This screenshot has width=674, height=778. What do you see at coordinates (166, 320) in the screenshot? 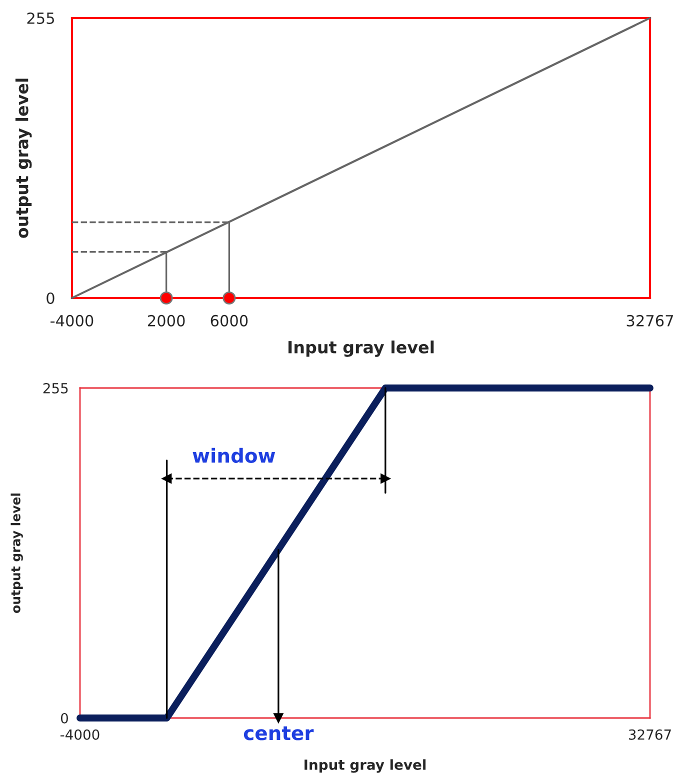
I see `x-tick-label: 2000` at bounding box center [166, 320].